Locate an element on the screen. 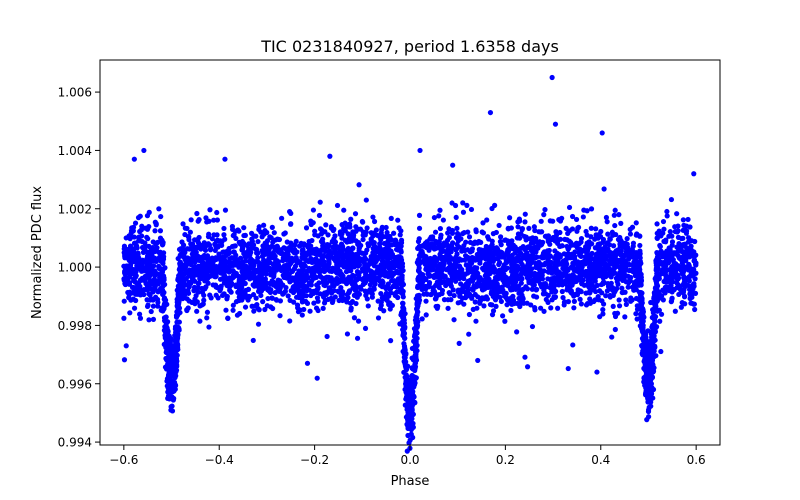  x-axis: −0.6 −0.4 −0.2 0.0 0.2 0.4 0.6 is located at coordinates (407, 456).